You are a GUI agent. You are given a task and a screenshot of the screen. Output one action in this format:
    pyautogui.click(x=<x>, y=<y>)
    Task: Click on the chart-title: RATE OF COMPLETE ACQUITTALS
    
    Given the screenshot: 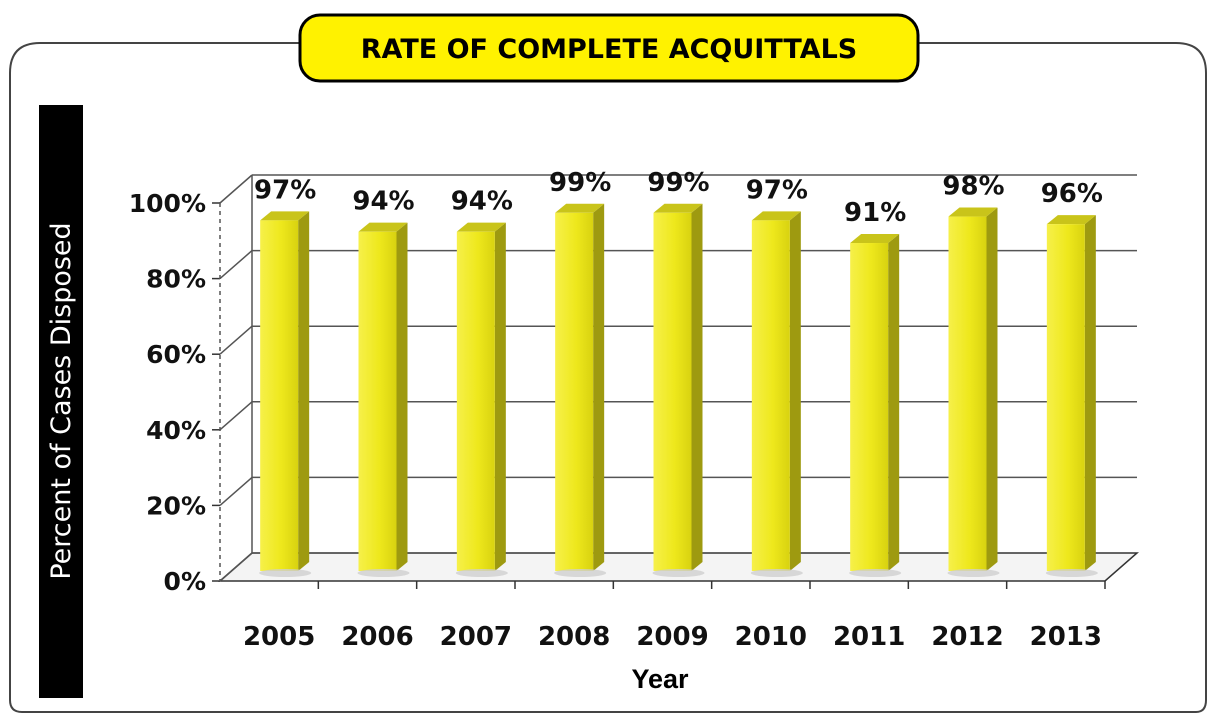 What is the action you would take?
    pyautogui.click(x=609, y=49)
    